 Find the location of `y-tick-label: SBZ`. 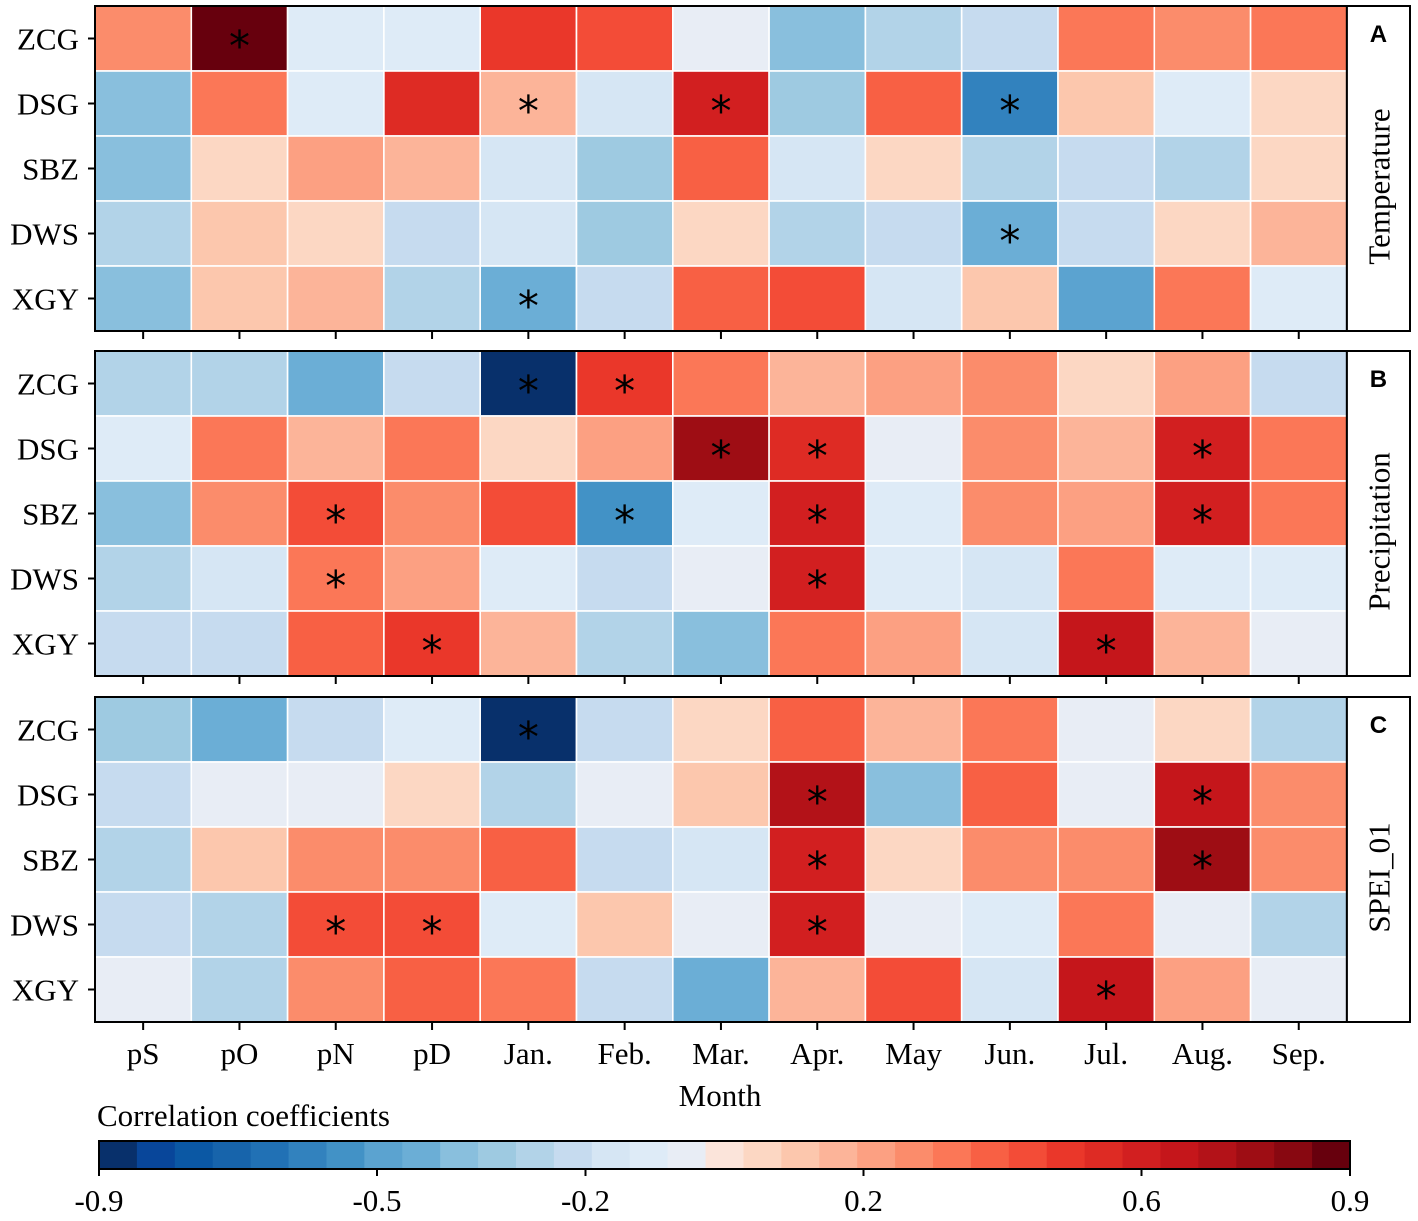

y-tick-label: SBZ is located at coordinates (50, 860).